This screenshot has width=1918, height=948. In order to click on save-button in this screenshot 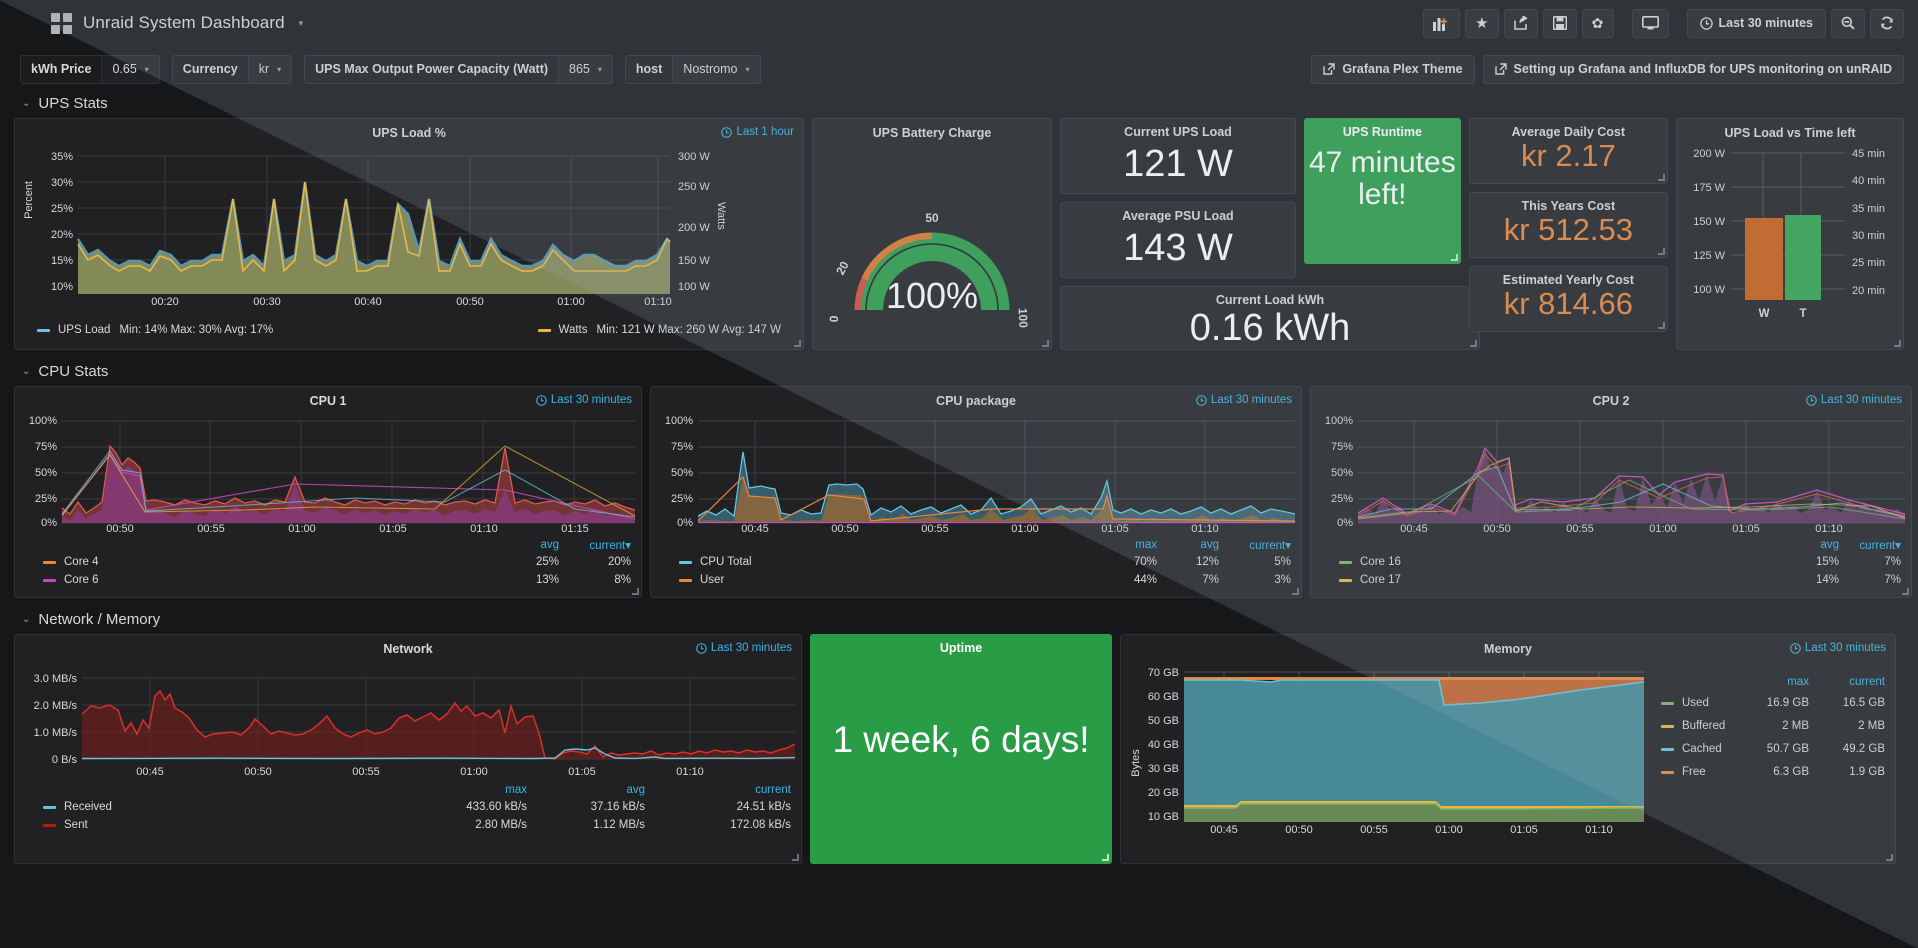, I will do `click(1559, 23)`.